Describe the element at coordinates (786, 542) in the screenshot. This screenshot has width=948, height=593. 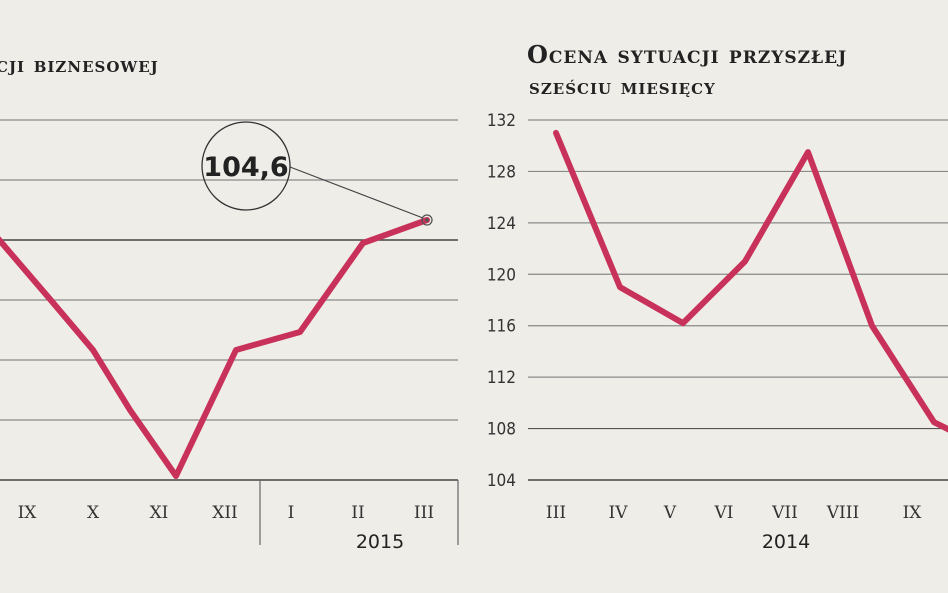
I see `right-year-label: 2014` at that location.